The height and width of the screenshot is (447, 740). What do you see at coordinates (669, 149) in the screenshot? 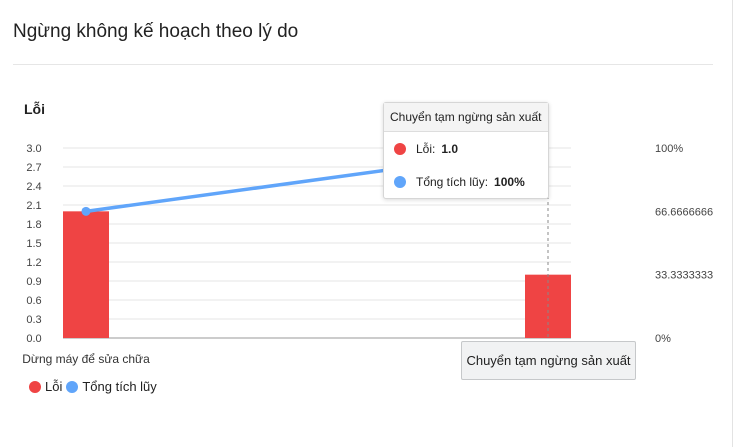
I see `y2-tick-label: 100%` at bounding box center [669, 149].